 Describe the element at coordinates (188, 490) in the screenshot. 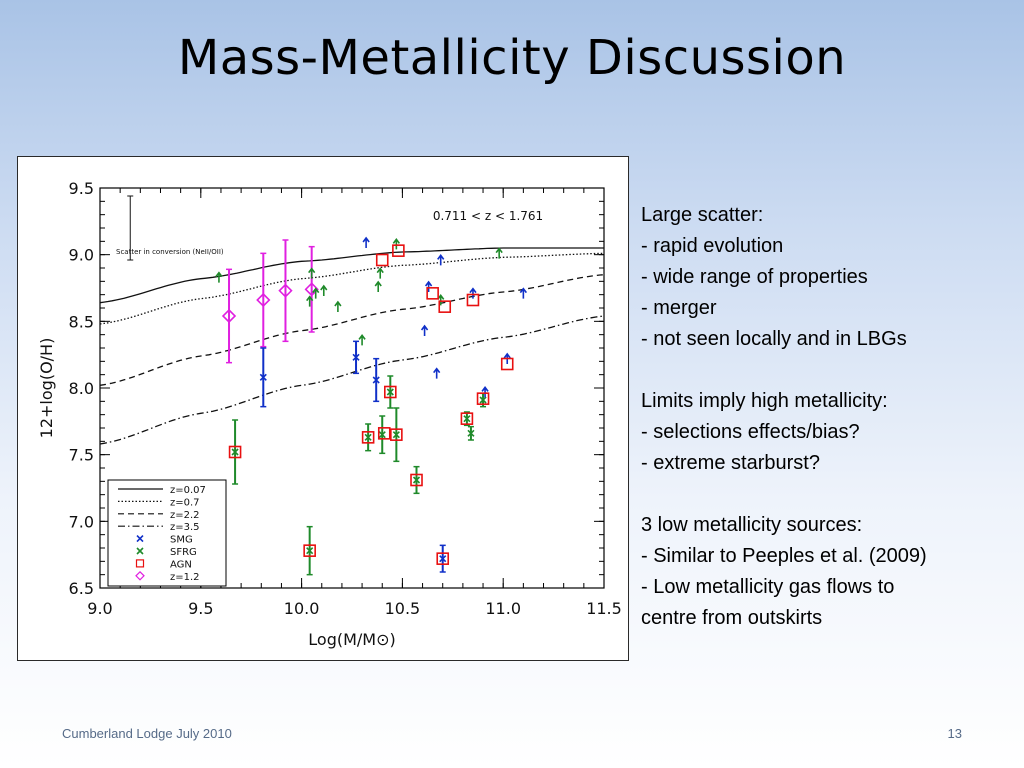

I see `legend-label: z=0.07` at that location.